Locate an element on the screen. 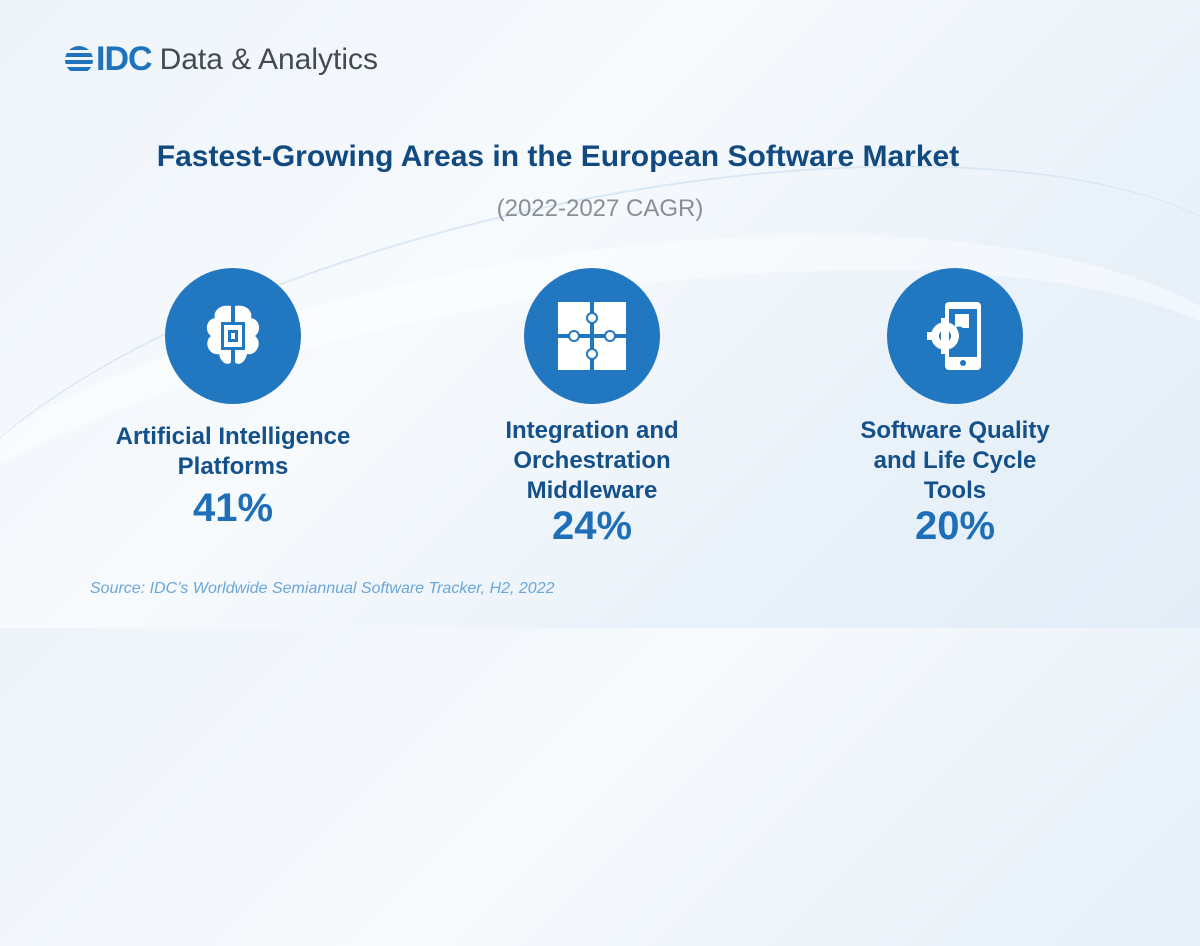 The image size is (1200, 946). stat-label-line: Orchestration is located at coordinates (592, 460).